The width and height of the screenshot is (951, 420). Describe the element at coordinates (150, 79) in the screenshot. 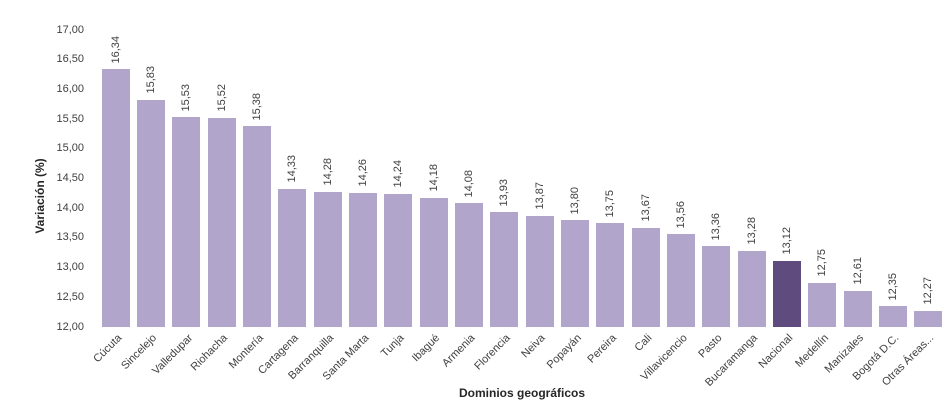

I see `bar-value-label: 15,83` at that location.